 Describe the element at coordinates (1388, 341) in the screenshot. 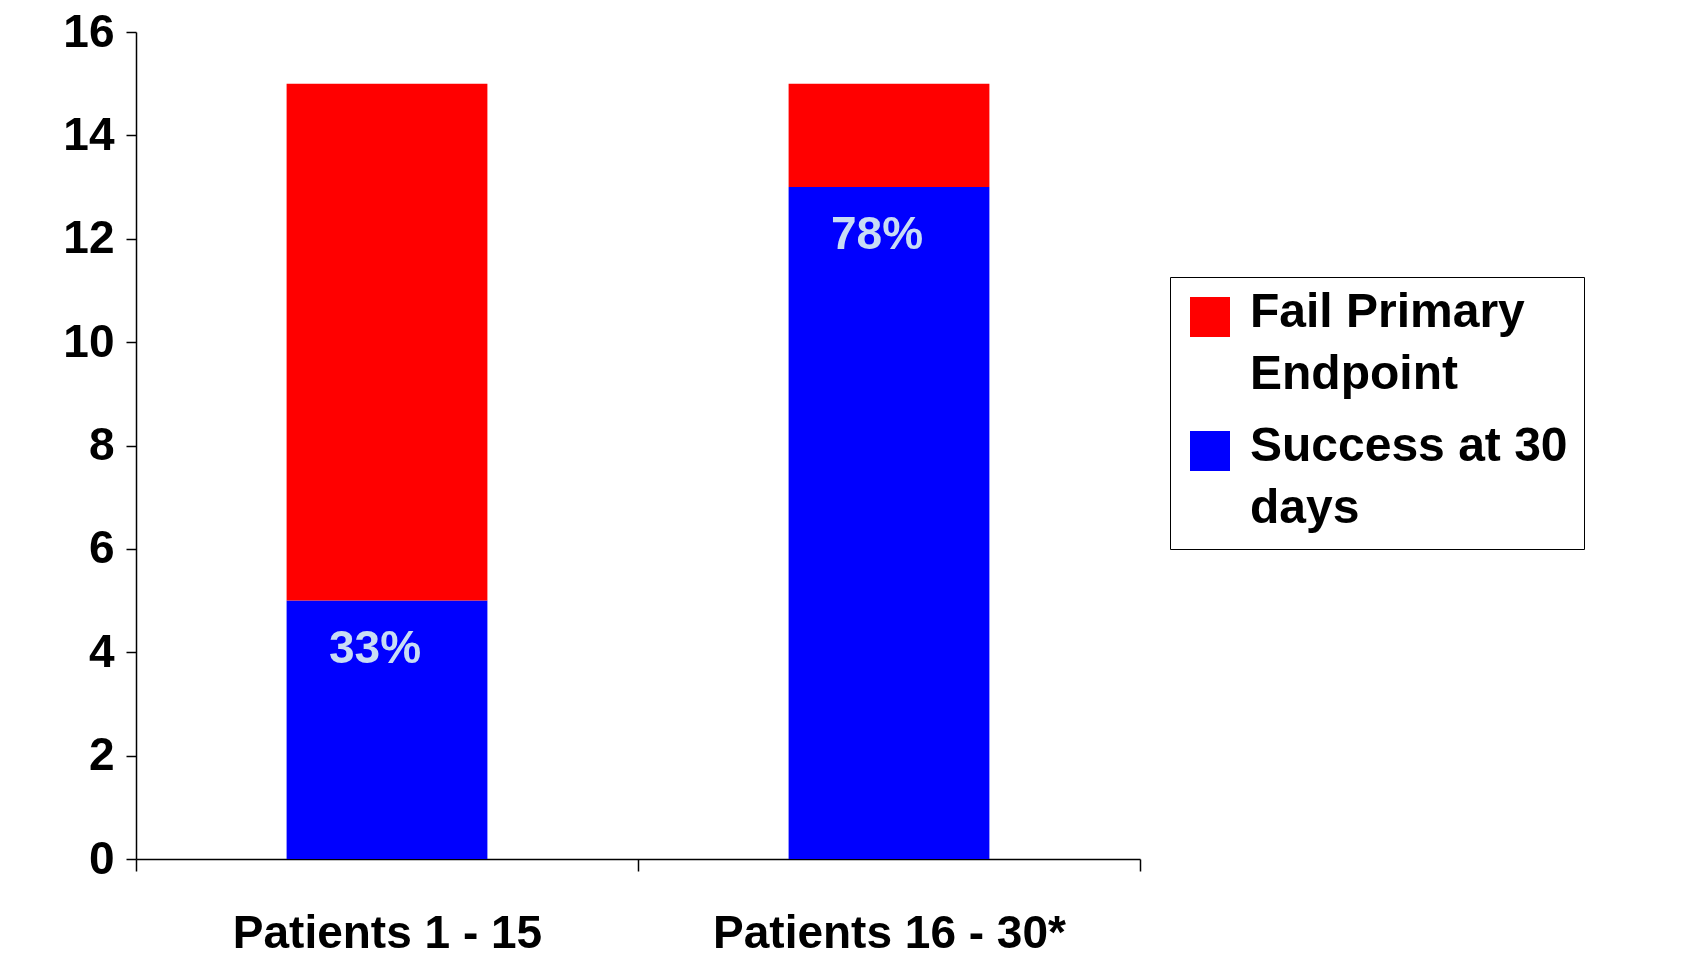

I see `legend-label: Fail Primary Endpoint` at that location.